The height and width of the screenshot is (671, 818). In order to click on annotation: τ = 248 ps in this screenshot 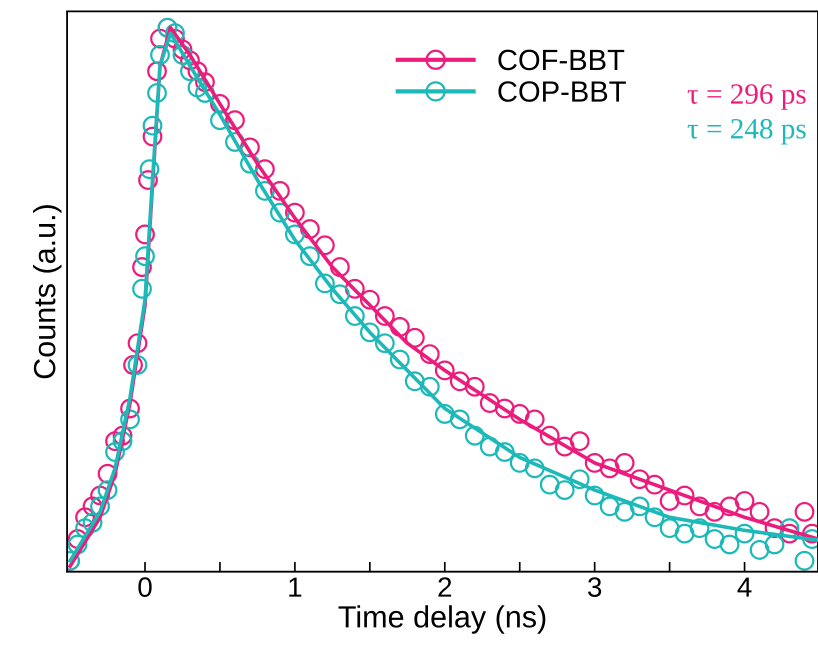, I will do `click(747, 131)`.